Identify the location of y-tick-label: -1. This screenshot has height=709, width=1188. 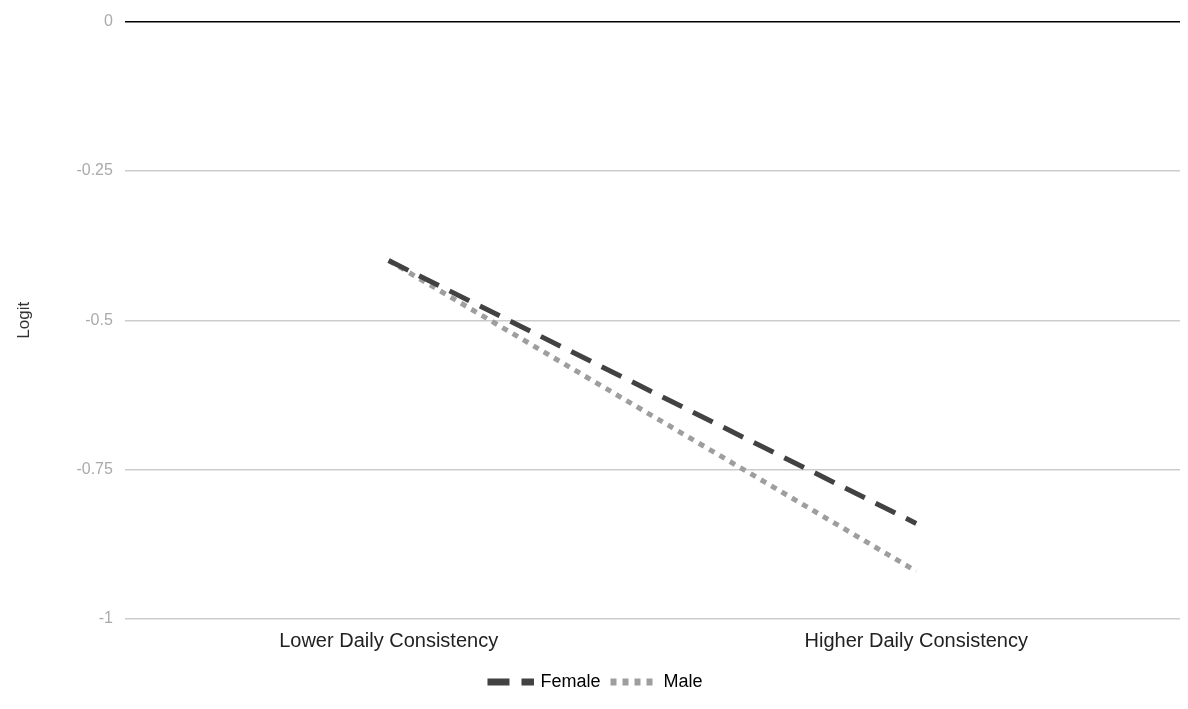
(105, 618).